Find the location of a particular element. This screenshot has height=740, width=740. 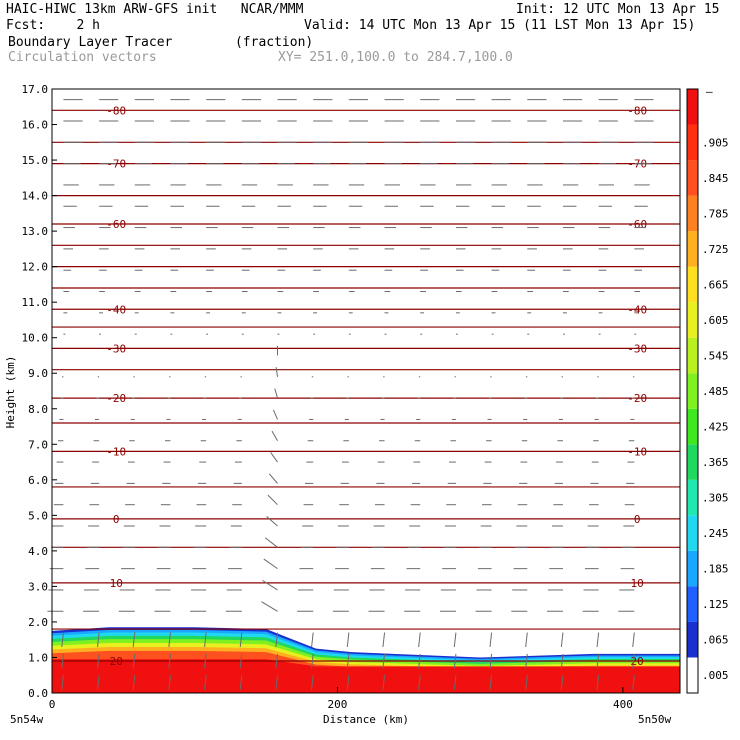

x-tick-label: 400 is located at coordinates (623, 704).